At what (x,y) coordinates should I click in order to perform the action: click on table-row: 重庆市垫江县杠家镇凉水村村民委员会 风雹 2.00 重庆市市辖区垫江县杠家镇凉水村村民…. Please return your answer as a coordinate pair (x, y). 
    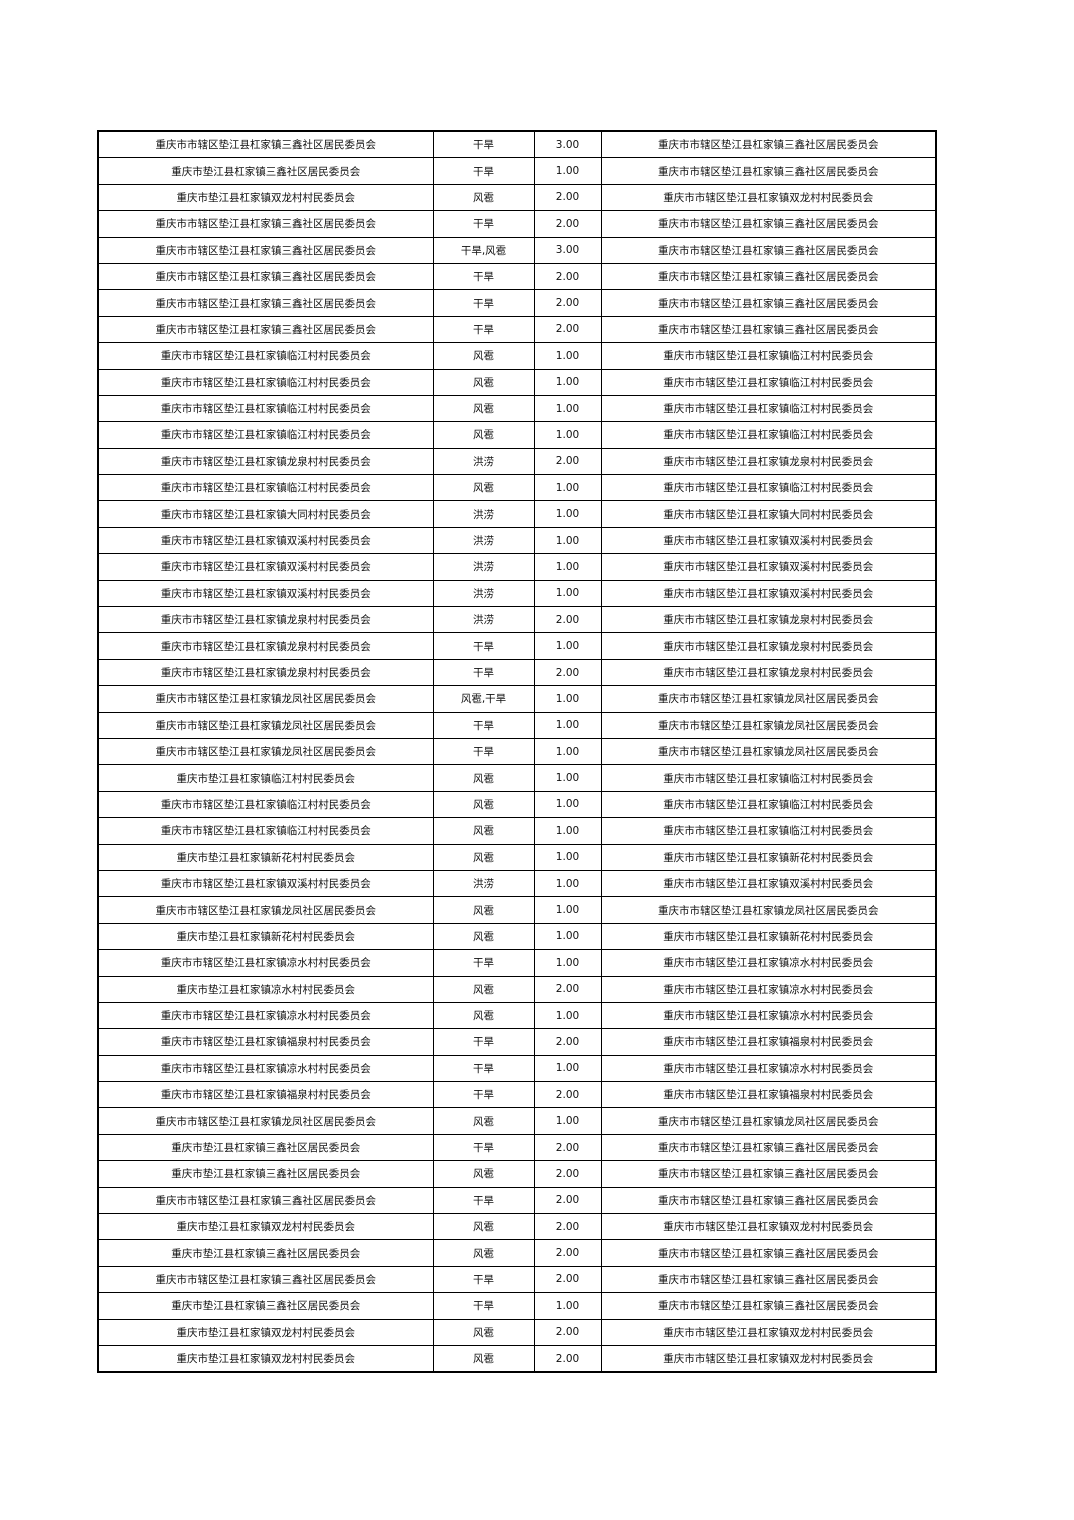
    Looking at the image, I should click on (517, 989).